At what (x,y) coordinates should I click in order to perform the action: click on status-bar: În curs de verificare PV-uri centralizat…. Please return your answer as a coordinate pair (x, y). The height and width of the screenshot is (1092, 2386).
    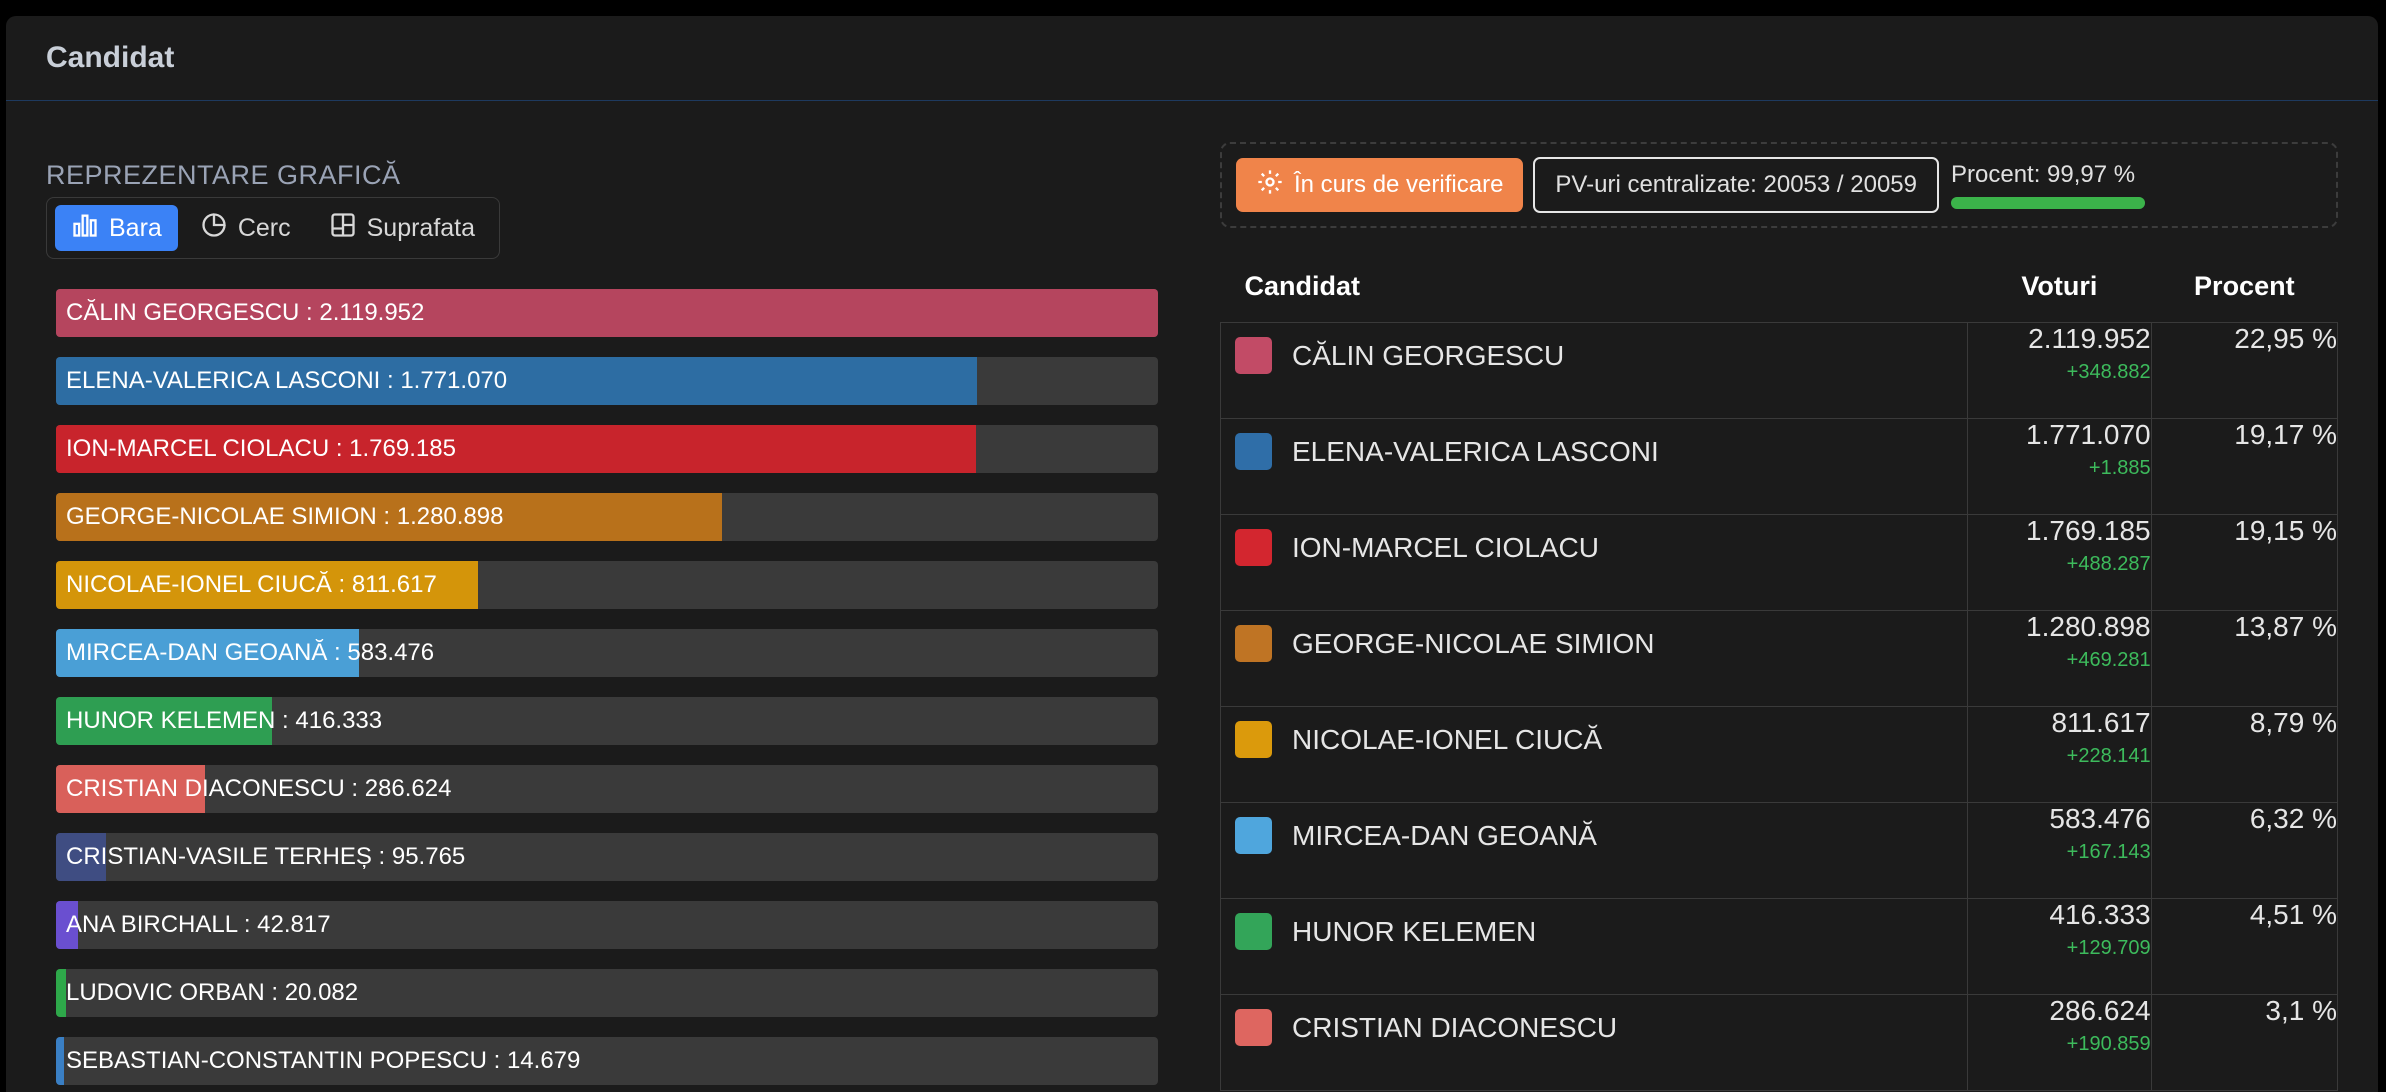
    Looking at the image, I should click on (1779, 185).